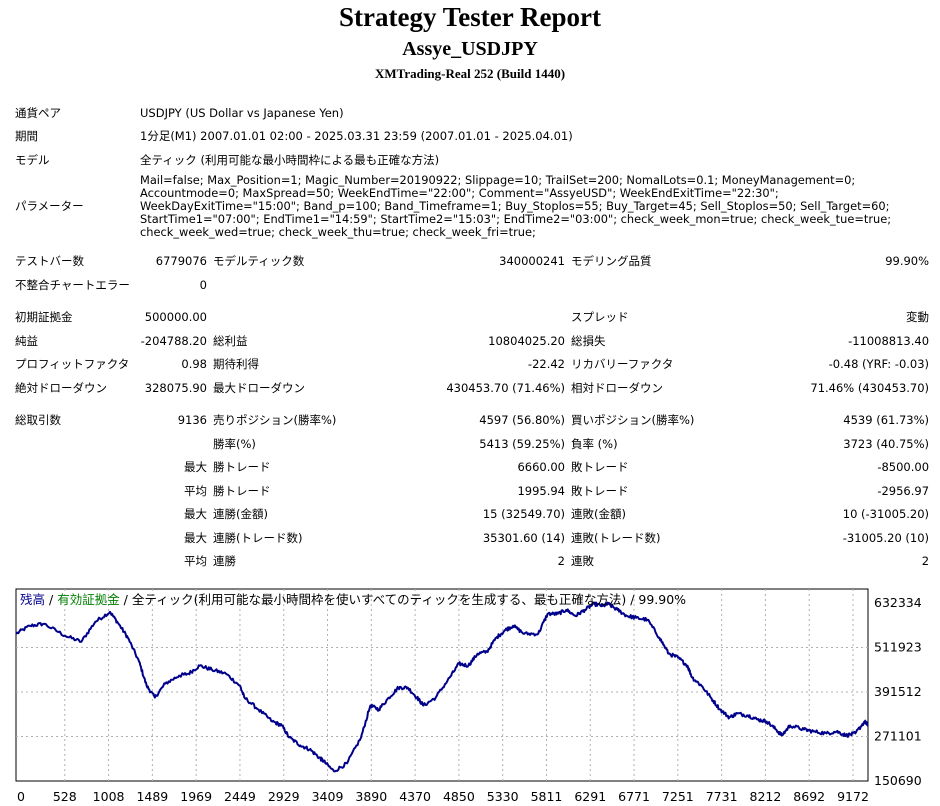 Image resolution: width=940 pixels, height=806 pixels. Describe the element at coordinates (532, 261) in the screenshot. I see `ticks-value: 340000241` at that location.